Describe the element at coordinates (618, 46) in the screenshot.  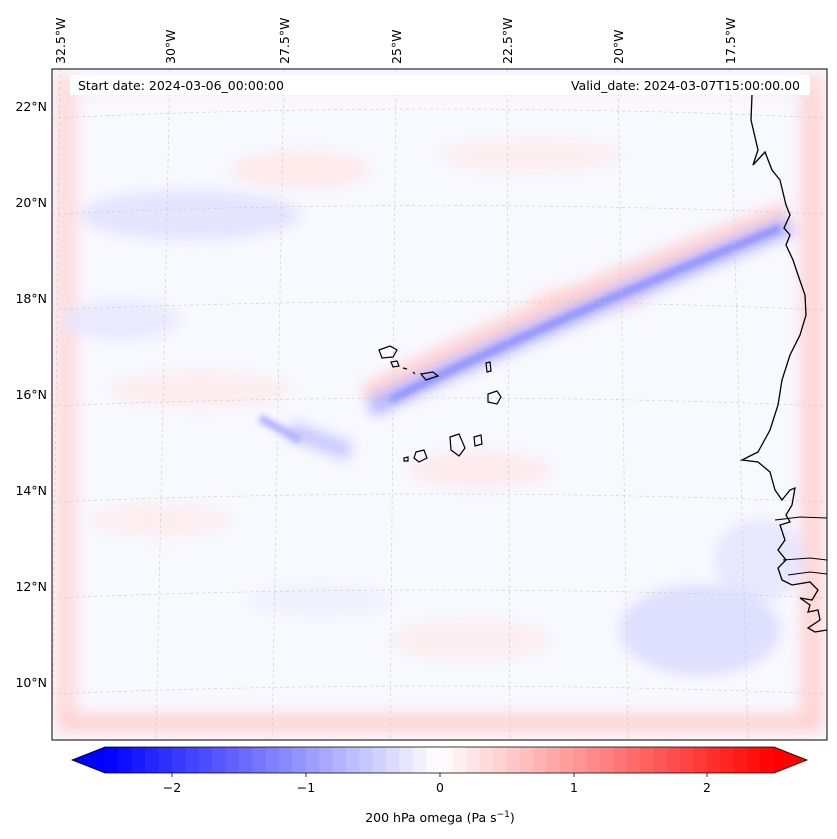
I see `lon-label-20w: 20°W` at that location.